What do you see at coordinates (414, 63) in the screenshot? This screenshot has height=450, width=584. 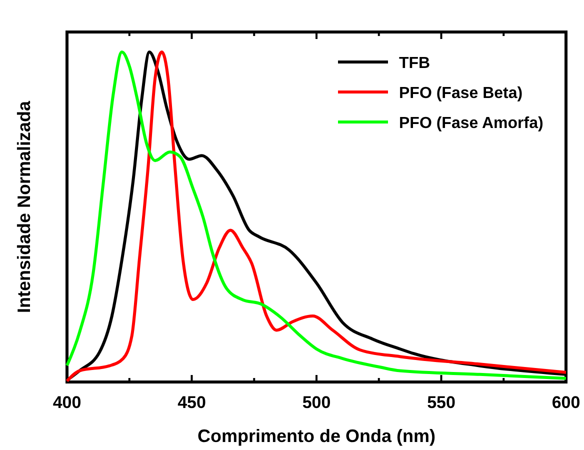 I see `legend-label: TFB` at bounding box center [414, 63].